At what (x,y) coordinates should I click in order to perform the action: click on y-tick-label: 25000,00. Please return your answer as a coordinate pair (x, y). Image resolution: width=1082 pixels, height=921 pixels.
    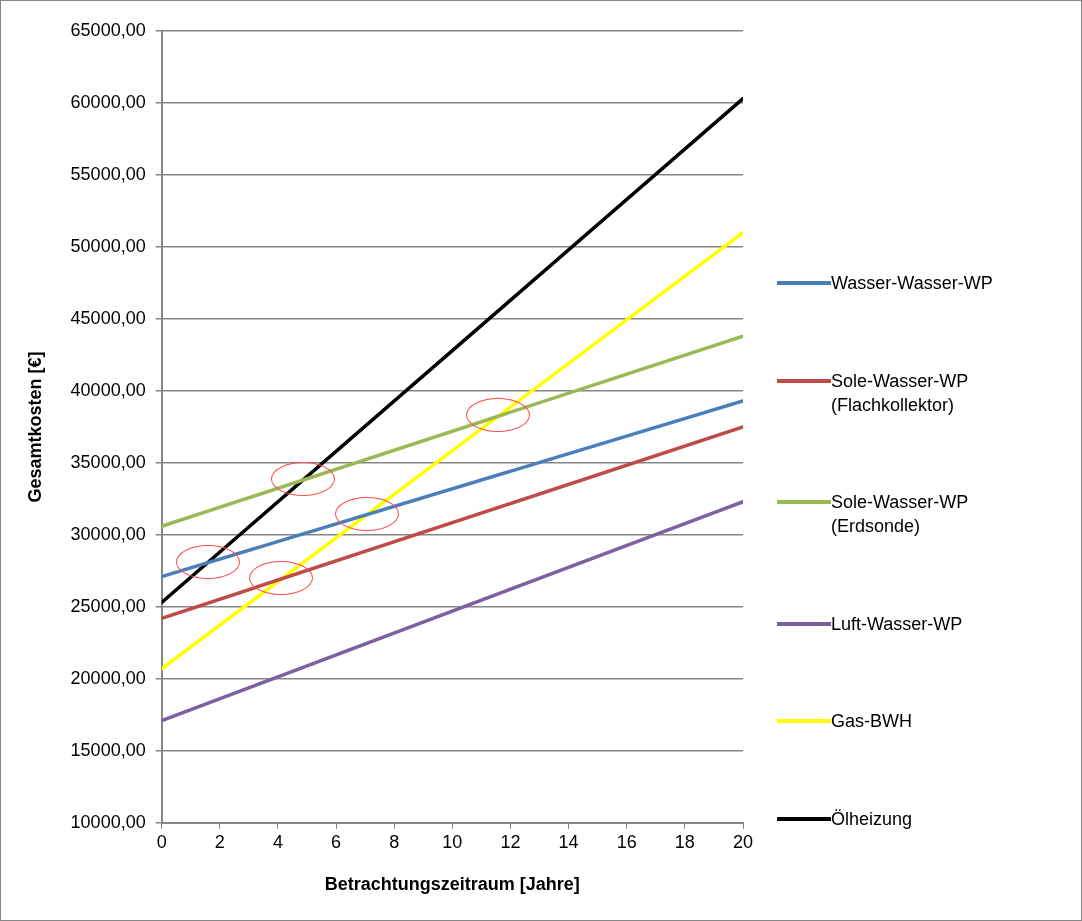
    Looking at the image, I should click on (108, 605).